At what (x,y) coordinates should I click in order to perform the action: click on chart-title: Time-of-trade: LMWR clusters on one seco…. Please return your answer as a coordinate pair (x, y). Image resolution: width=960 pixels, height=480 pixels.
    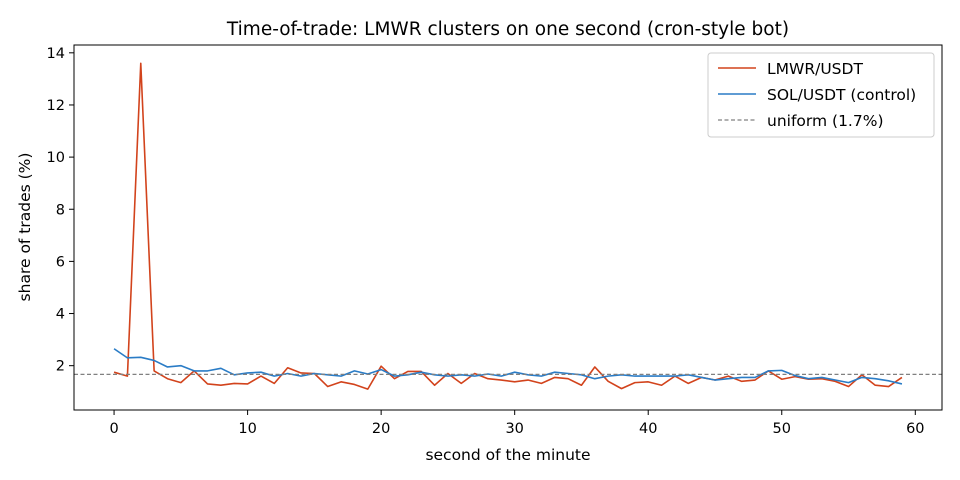
    Looking at the image, I should click on (507, 29).